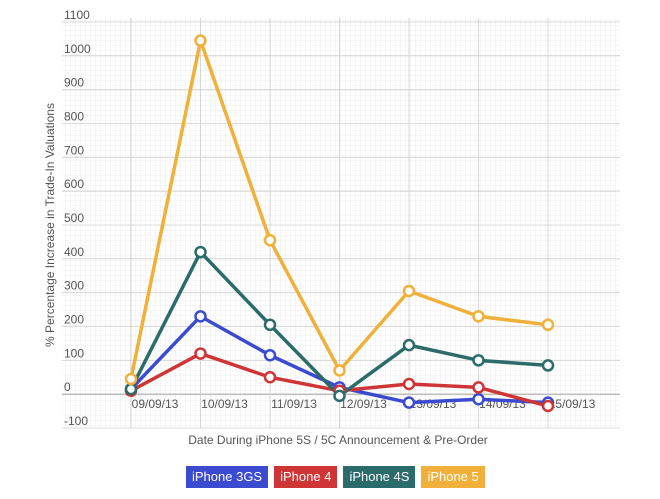  I want to click on legend-item: iPhone 4S, so click(379, 477).